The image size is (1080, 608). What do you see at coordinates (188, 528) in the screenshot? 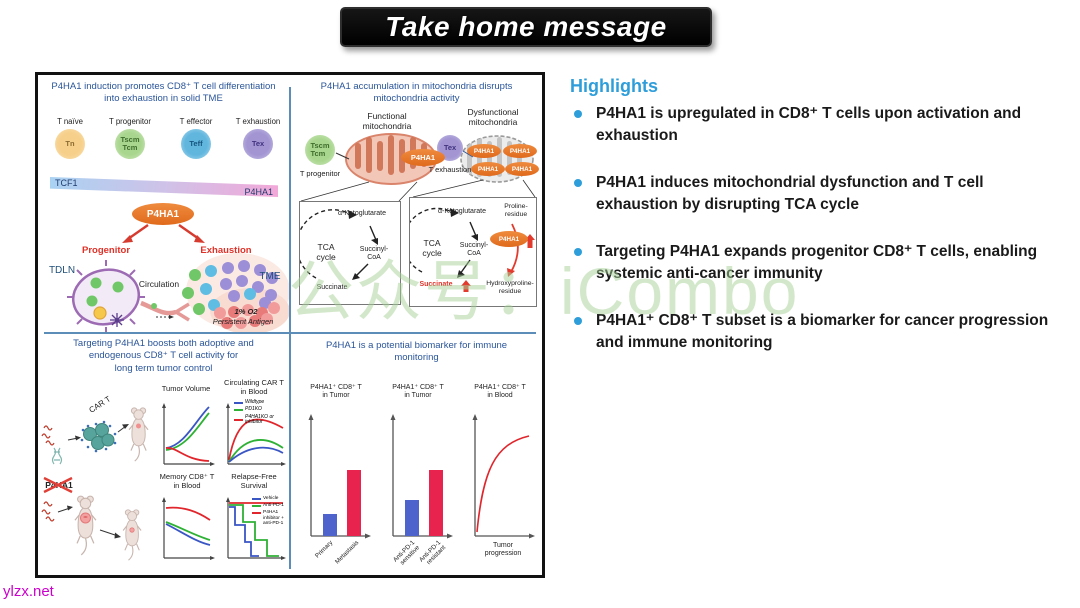
I see `memory-cd8-chart` at bounding box center [188, 528].